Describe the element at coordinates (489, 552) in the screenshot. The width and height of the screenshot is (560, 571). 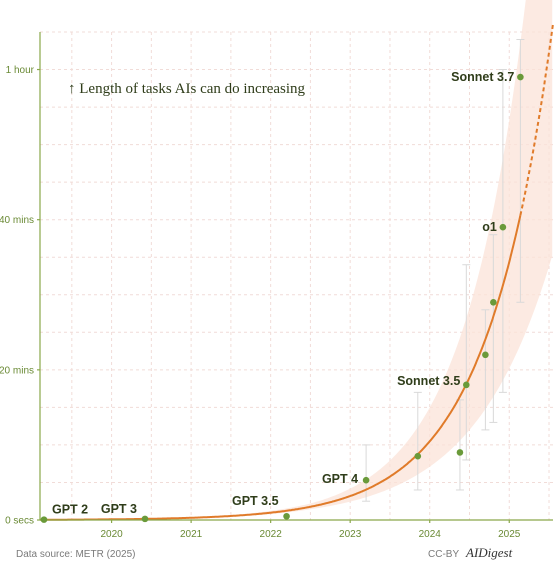
I see `brand-logo: AIDigest` at that location.